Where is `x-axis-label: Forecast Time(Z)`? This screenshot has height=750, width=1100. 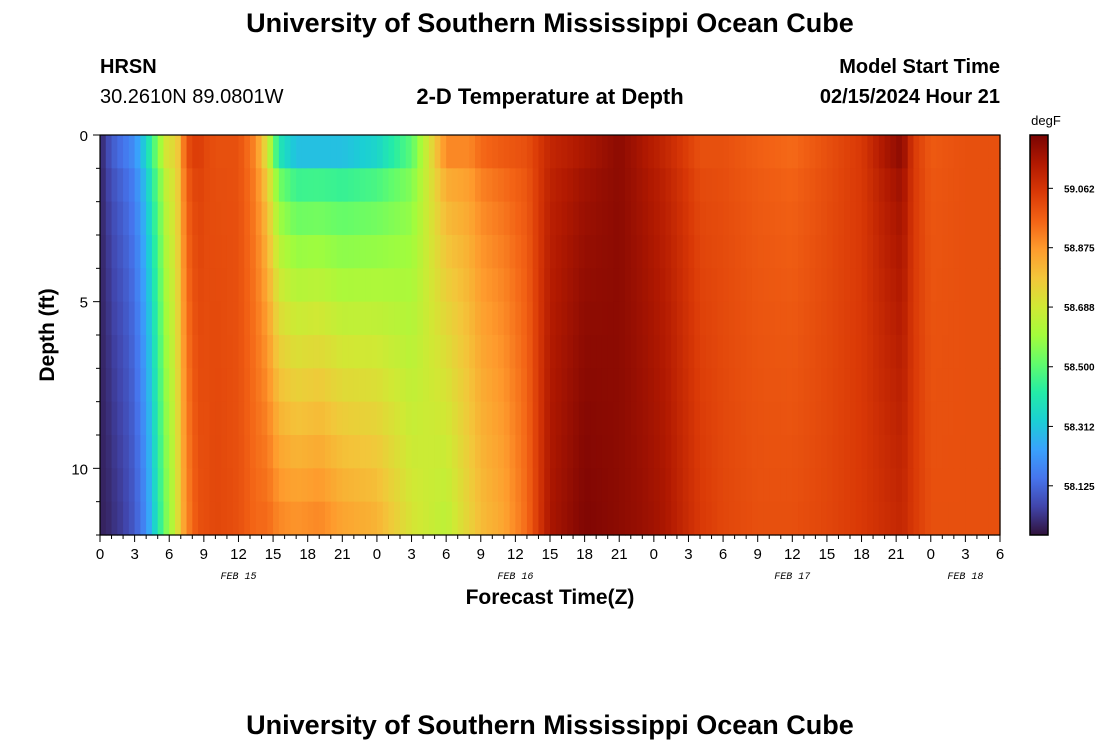 x-axis-label: Forecast Time(Z) is located at coordinates (550, 597).